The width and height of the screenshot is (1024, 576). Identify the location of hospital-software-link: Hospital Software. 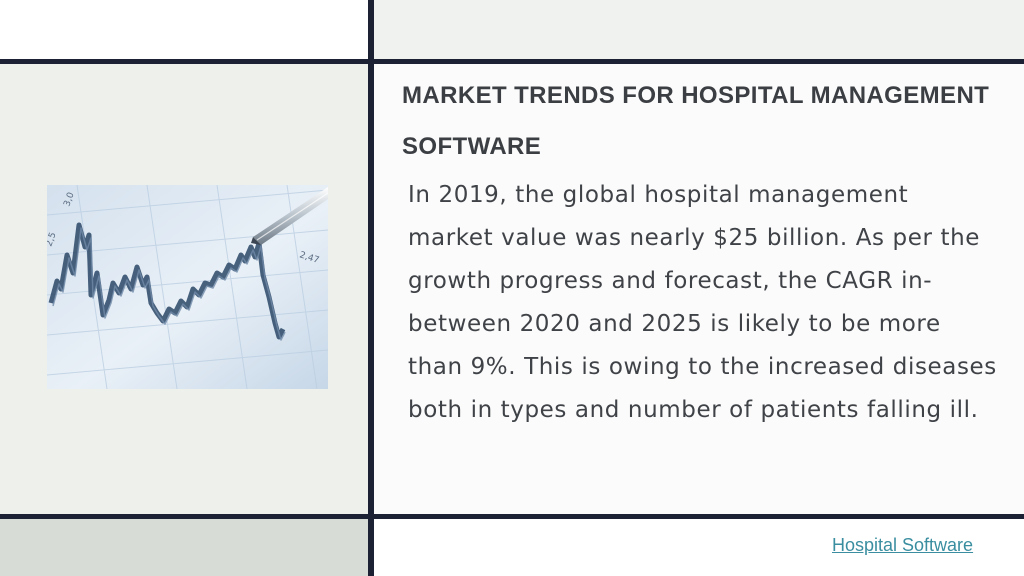
(903, 545).